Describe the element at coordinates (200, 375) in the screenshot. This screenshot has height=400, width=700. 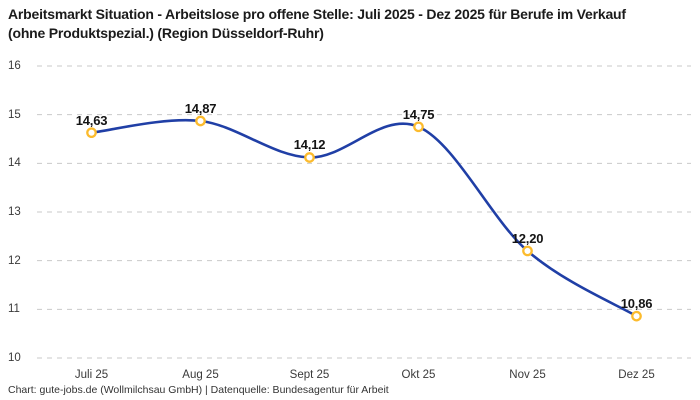
I see `x-axis-tick-label: Aug 25` at that location.